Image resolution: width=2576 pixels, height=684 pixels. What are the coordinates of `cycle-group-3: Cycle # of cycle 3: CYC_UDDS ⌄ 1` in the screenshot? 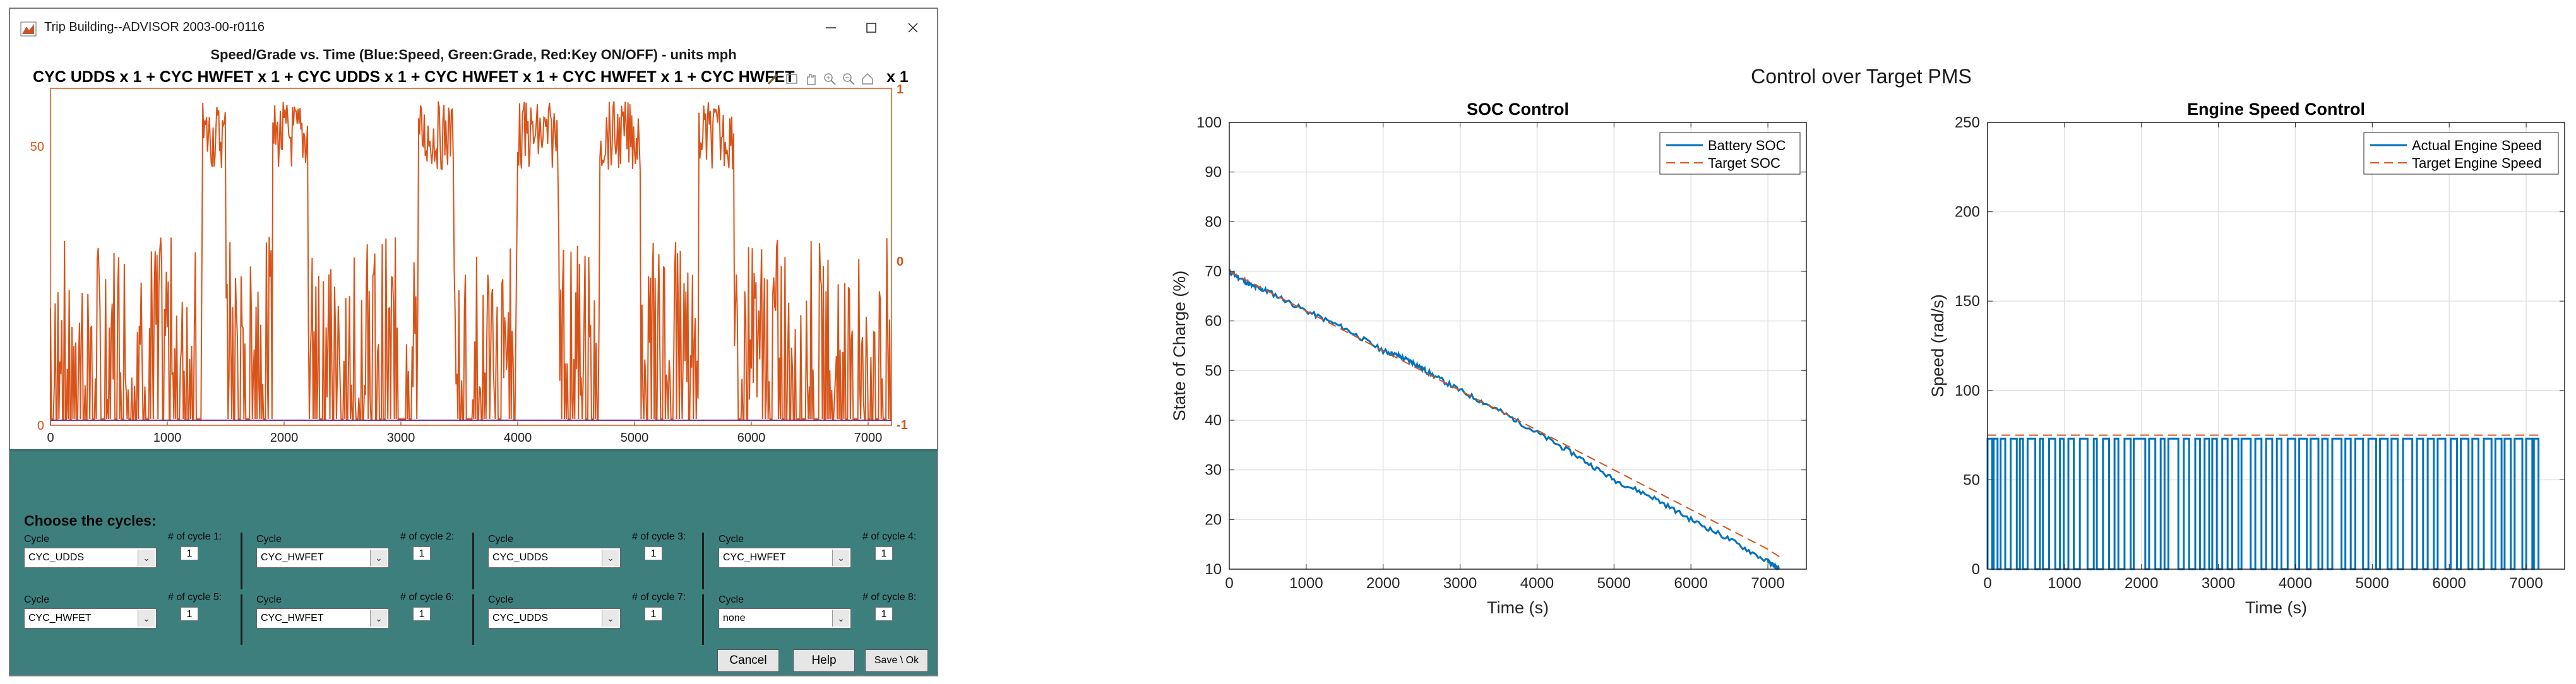 It's located at (592, 584).